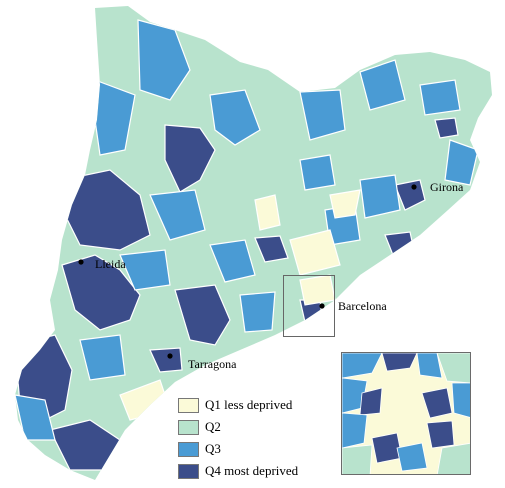 Image resolution: width=505 pixels, height=488 pixels. Describe the element at coordinates (110, 264) in the screenshot. I see `lleida-label: Lleida` at that location.